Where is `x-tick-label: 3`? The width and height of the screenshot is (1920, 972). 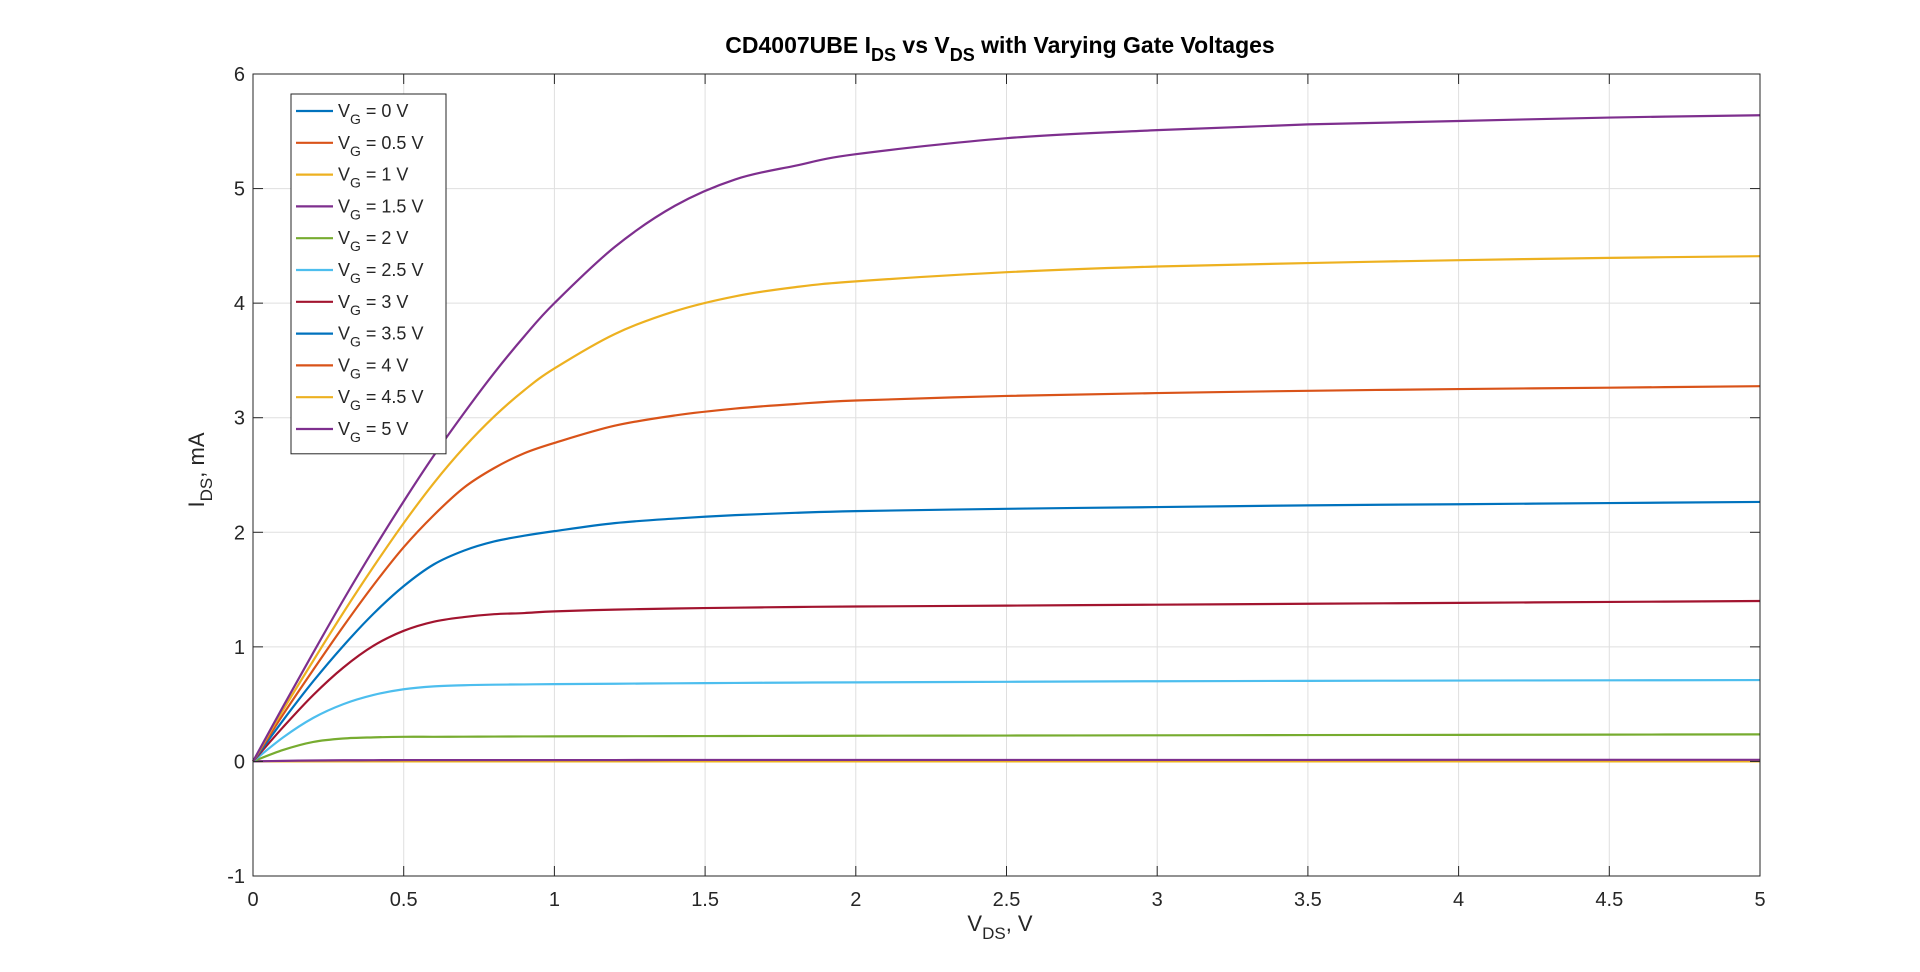 x-tick-label: 3 is located at coordinates (1157, 900).